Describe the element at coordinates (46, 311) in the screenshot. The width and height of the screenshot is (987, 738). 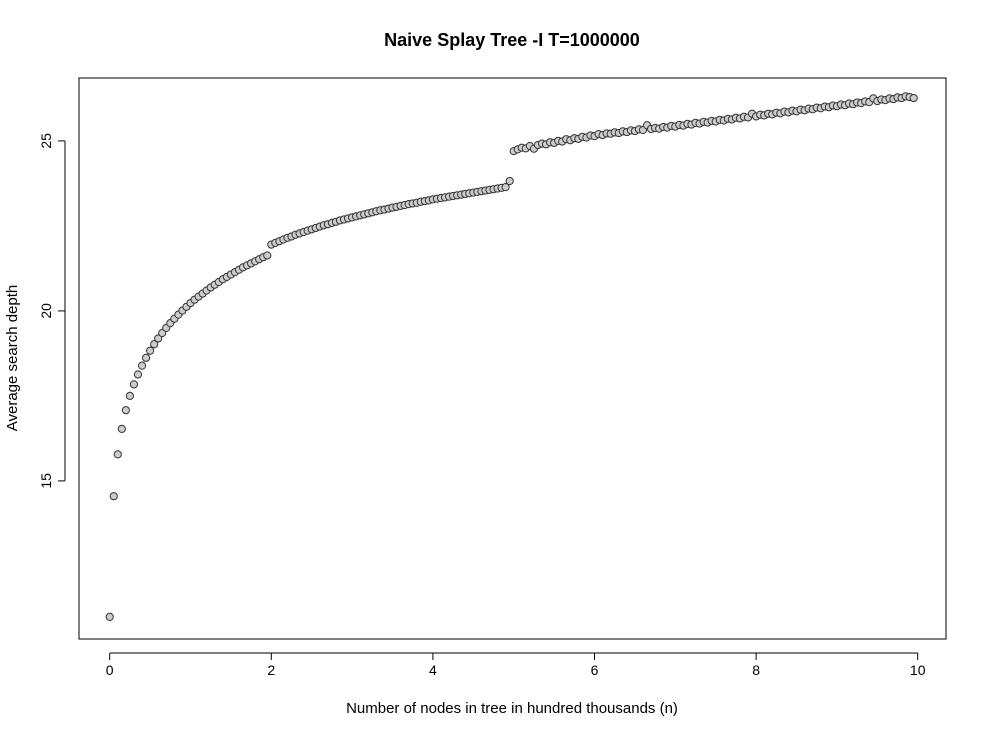
I see `y-tick-label: 20` at that location.